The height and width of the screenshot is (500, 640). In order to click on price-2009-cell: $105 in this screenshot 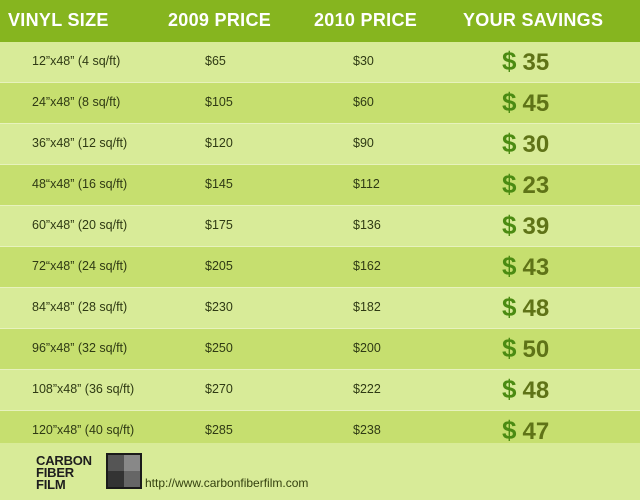, I will do `click(219, 102)`.